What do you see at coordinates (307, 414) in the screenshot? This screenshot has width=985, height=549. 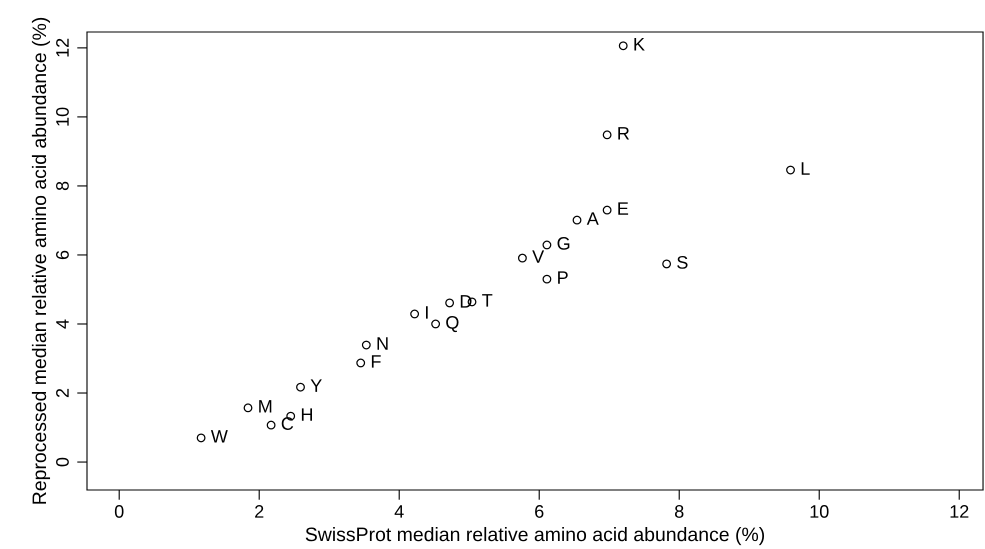 I see `annotation: H` at bounding box center [307, 414].